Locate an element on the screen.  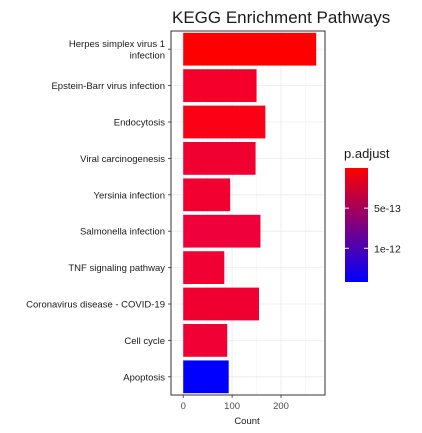
y-tick-label-7-0: Coronavirus disease - COVID-19 is located at coordinates (95, 305).